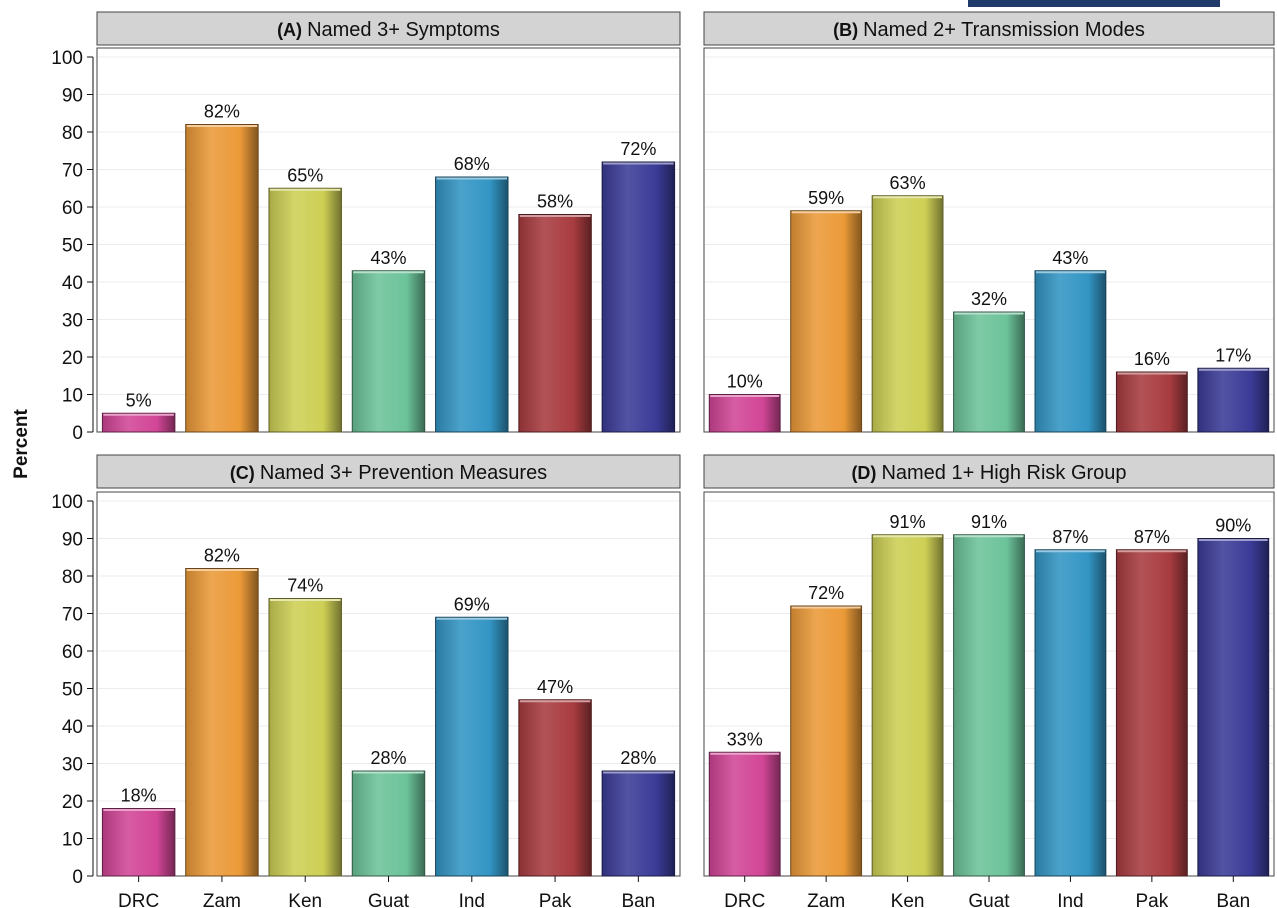 This screenshot has height=908, width=1277. What do you see at coordinates (1233, 355) in the screenshot?
I see `data-label: 17%` at bounding box center [1233, 355].